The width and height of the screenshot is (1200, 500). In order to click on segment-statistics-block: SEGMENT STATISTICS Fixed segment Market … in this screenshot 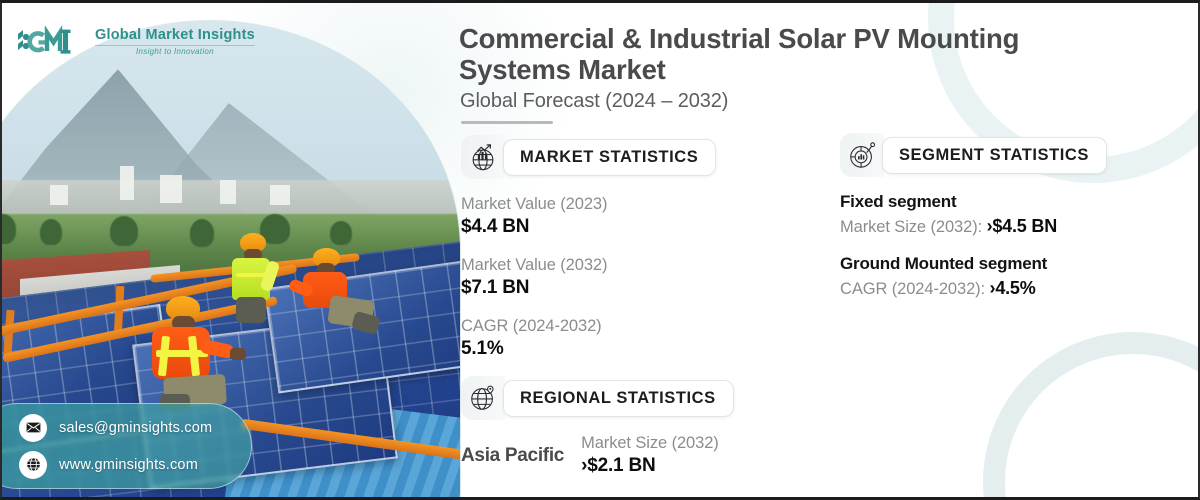, I will do `click(973, 217)`.